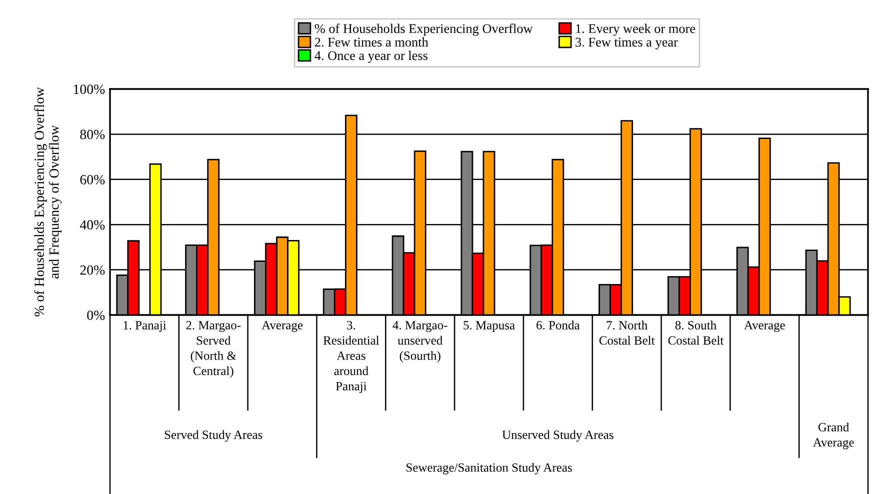  Describe the element at coordinates (92, 179) in the screenshot. I see `y-tick-label: 60%` at that location.